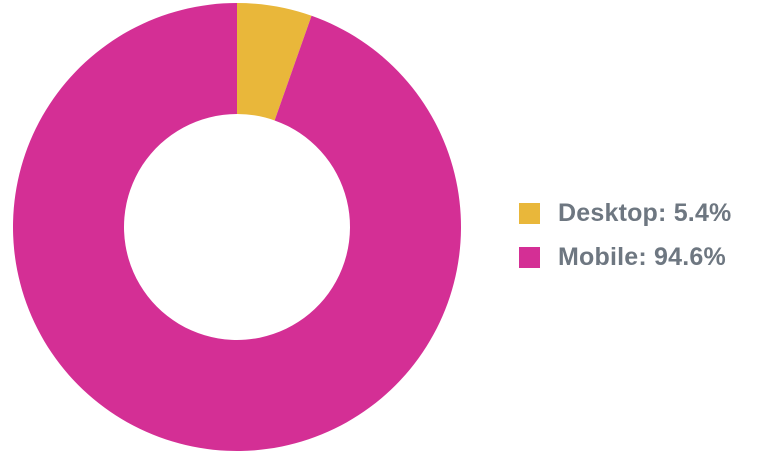 Image resolution: width=771 pixels, height=453 pixels. What do you see at coordinates (274, 62) in the screenshot?
I see `slice-desktop` at bounding box center [274, 62].